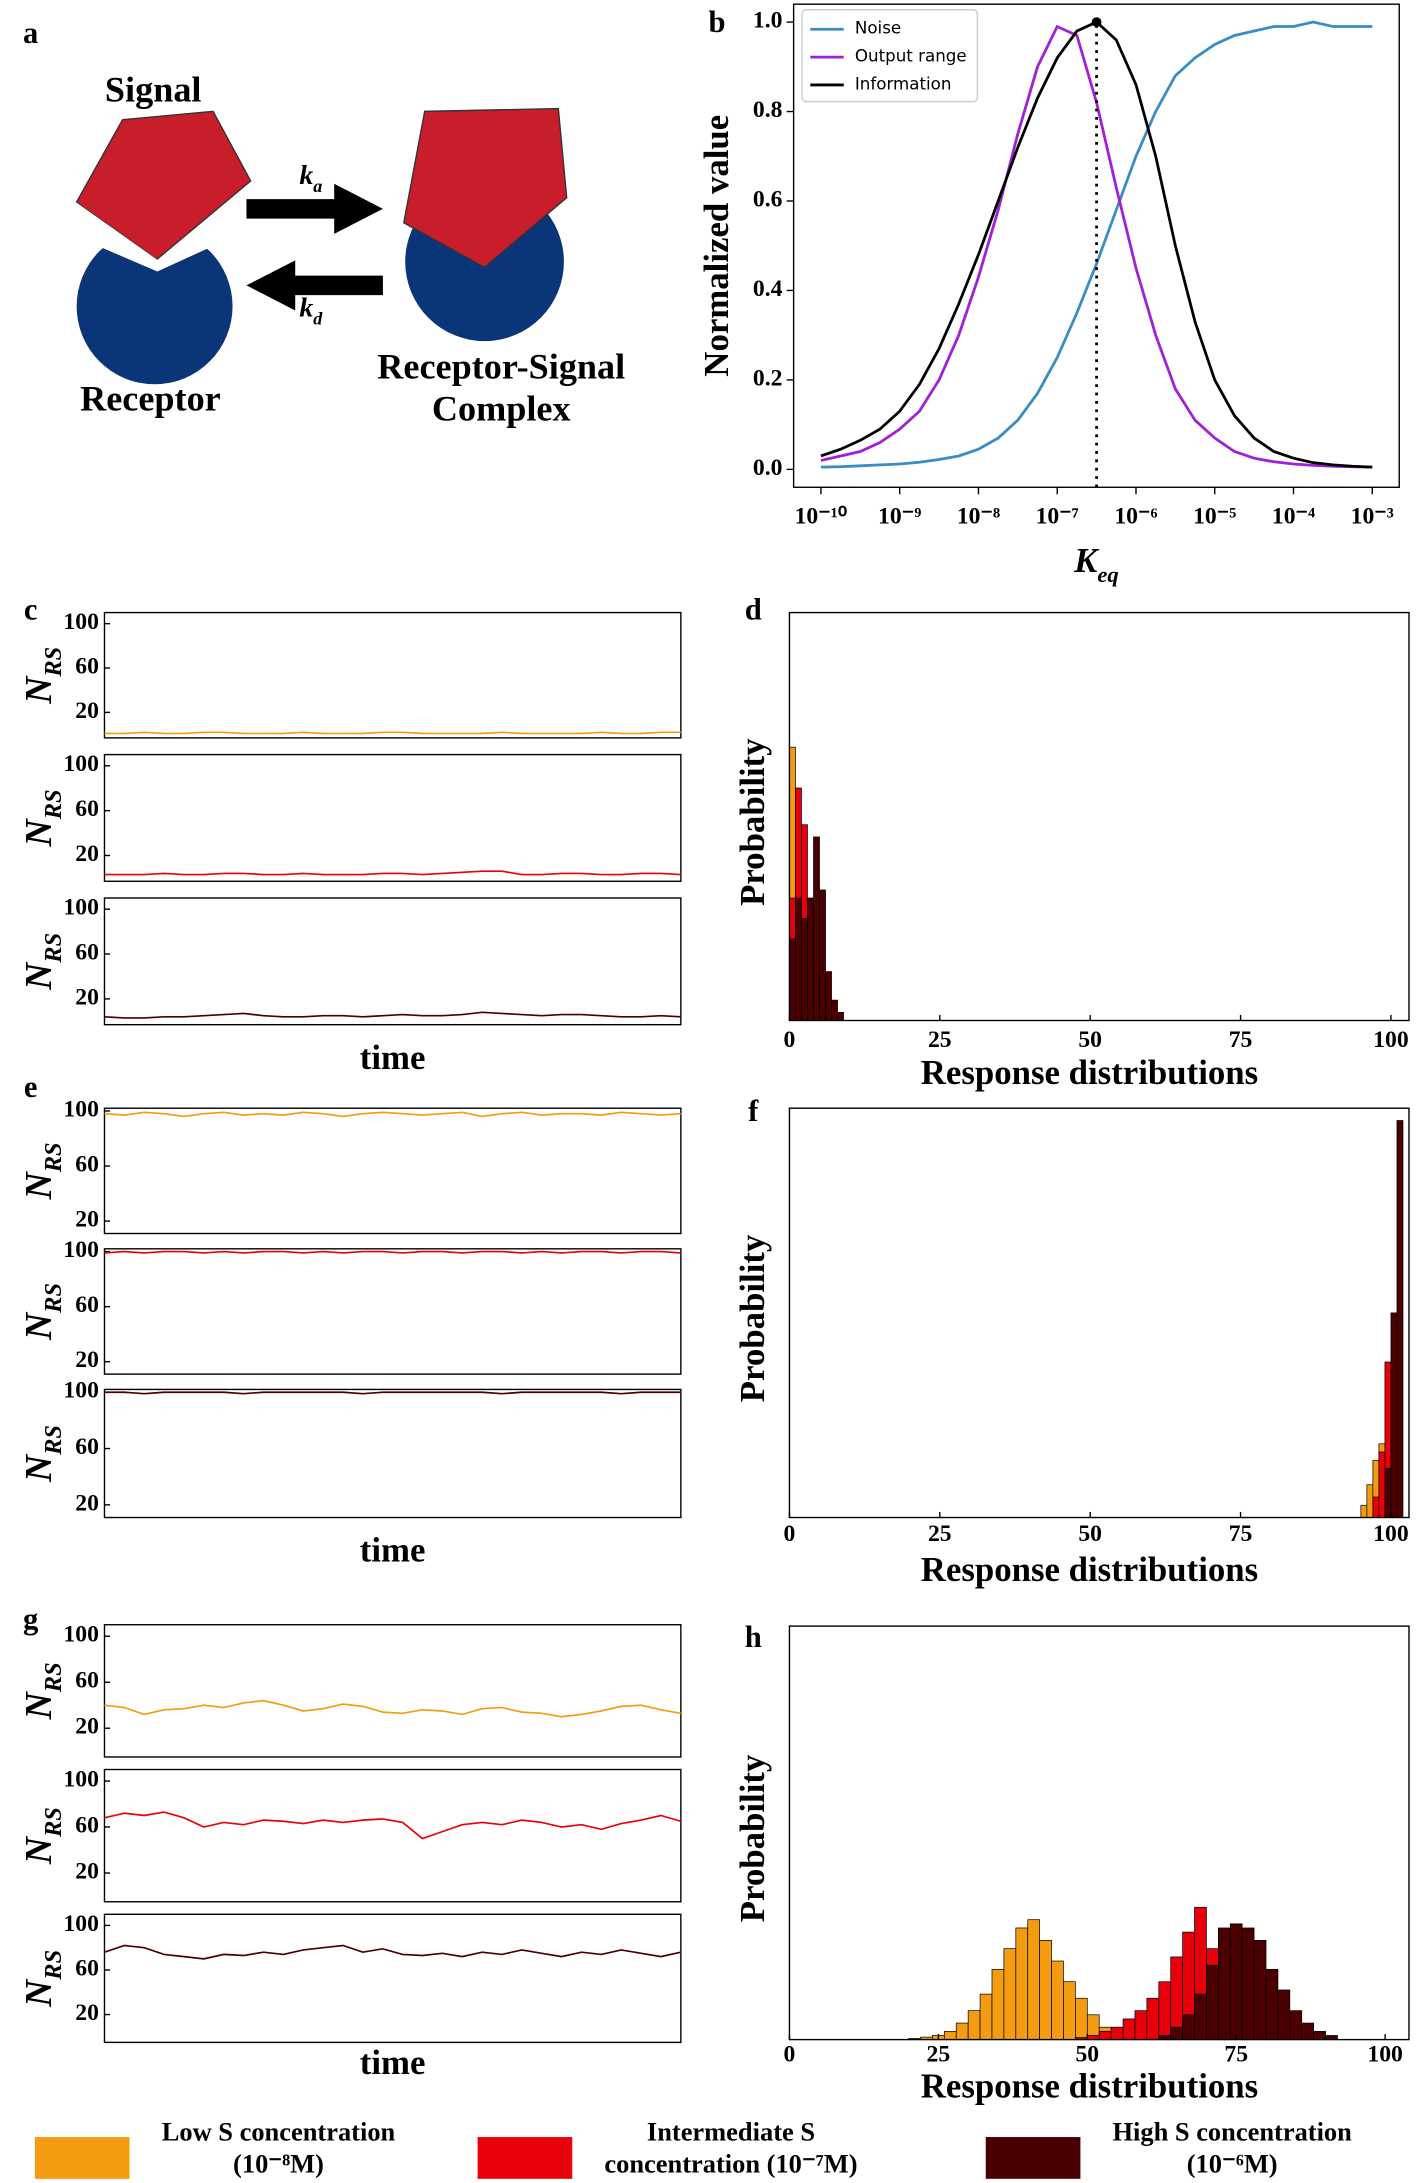  Describe the element at coordinates (1089, 1569) in the screenshot. I see `x-axis-label: Response distributions` at that location.